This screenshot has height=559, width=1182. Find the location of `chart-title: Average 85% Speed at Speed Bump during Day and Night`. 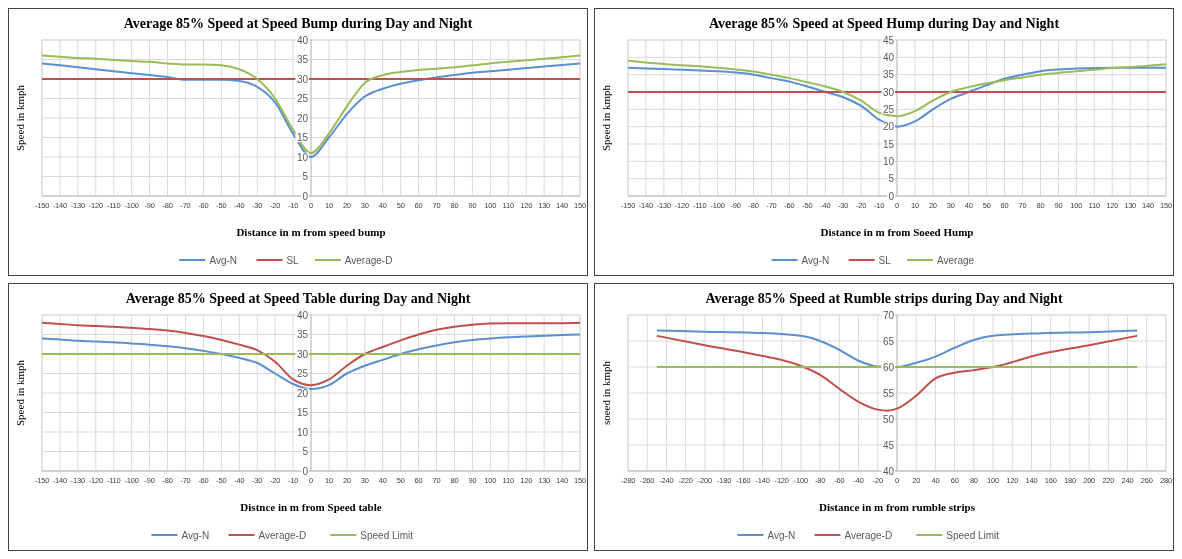

chart-title: Average 85% Speed at Speed Bump during Day and Night is located at coordinates (298, 23).